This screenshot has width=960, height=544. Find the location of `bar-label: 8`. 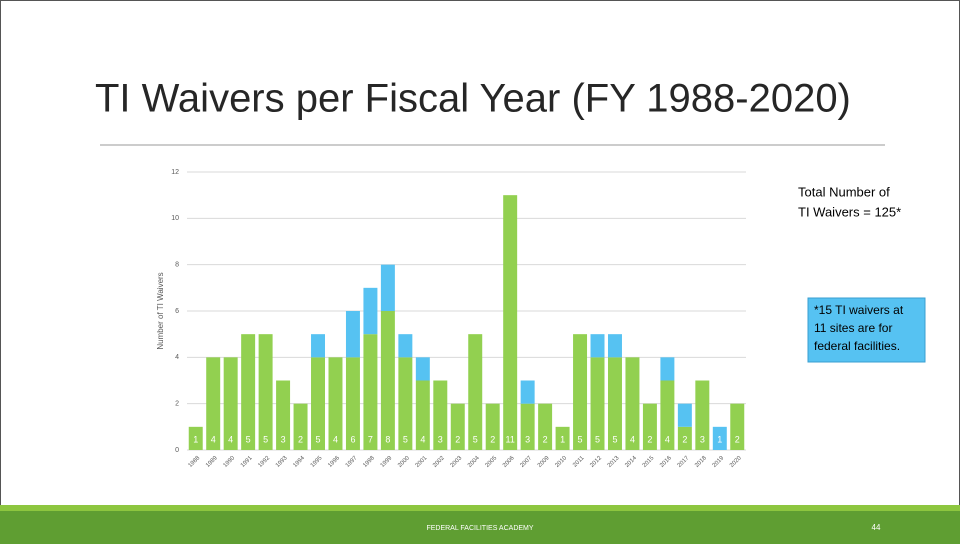

bar-label: 8 is located at coordinates (387, 439).